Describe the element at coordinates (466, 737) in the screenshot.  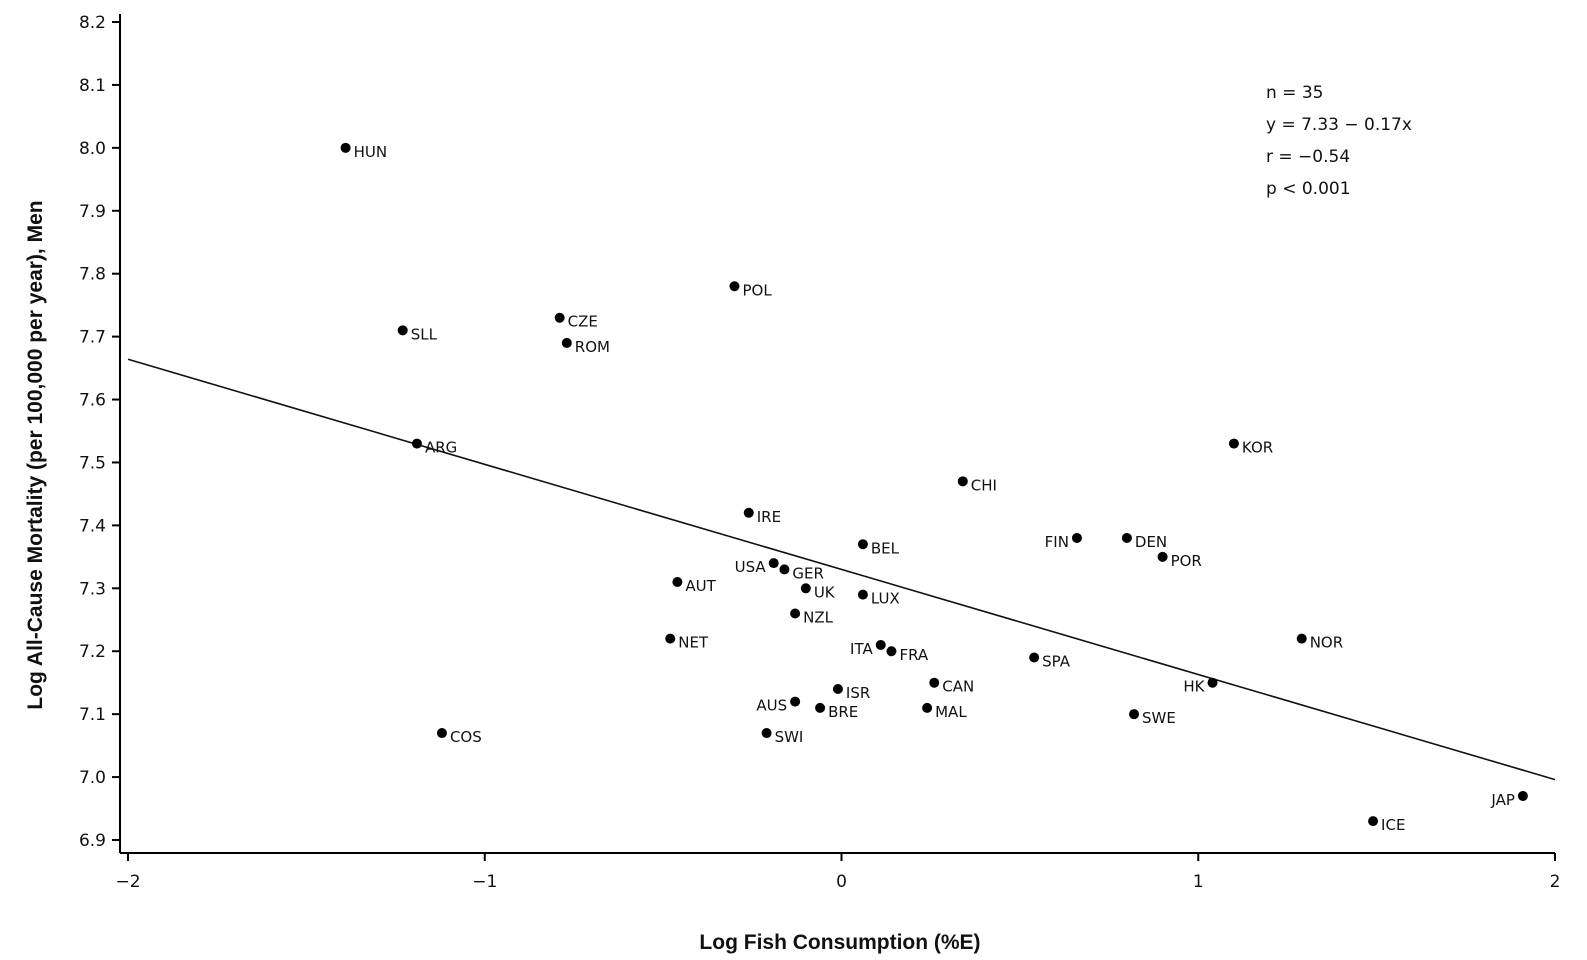
I see `data-point-label: COS` at that location.